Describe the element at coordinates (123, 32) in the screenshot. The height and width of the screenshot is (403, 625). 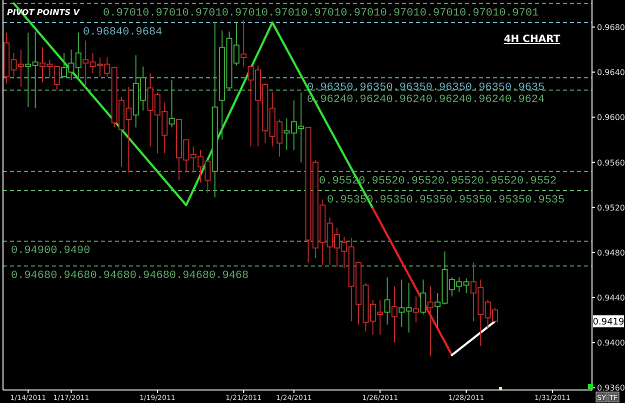
I see `ref-line-label: 0.96840.9684` at that location.